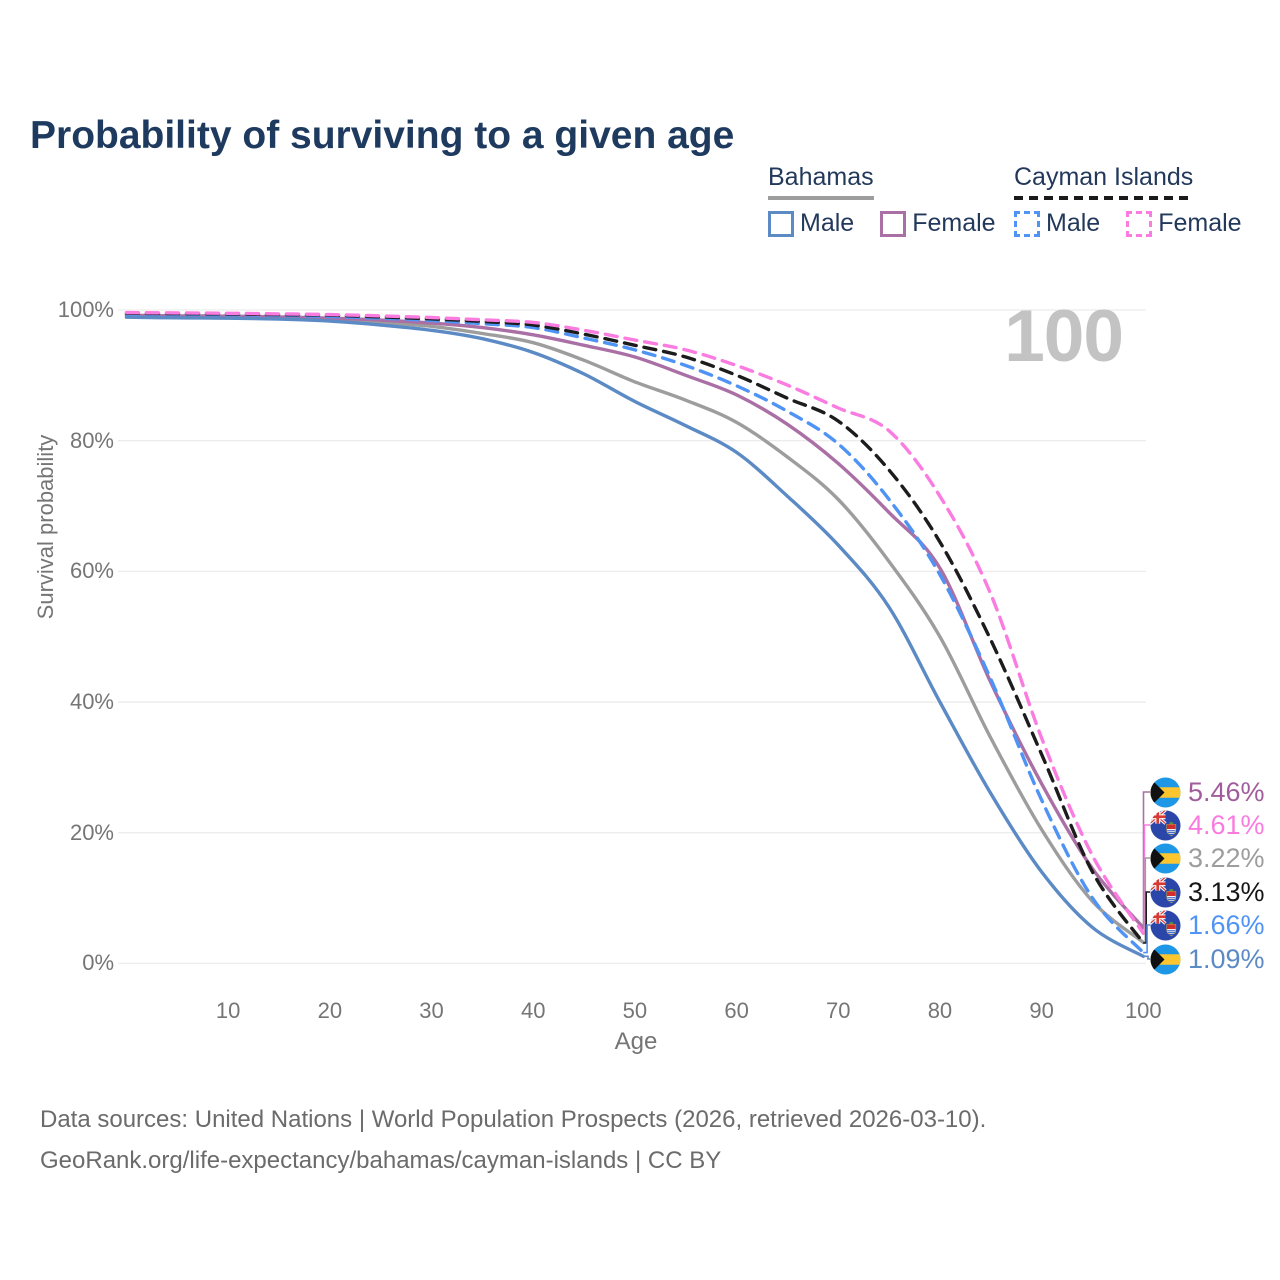 The image size is (1280, 1280). I want to click on x-tick-label-10: 10, so click(228, 1010).